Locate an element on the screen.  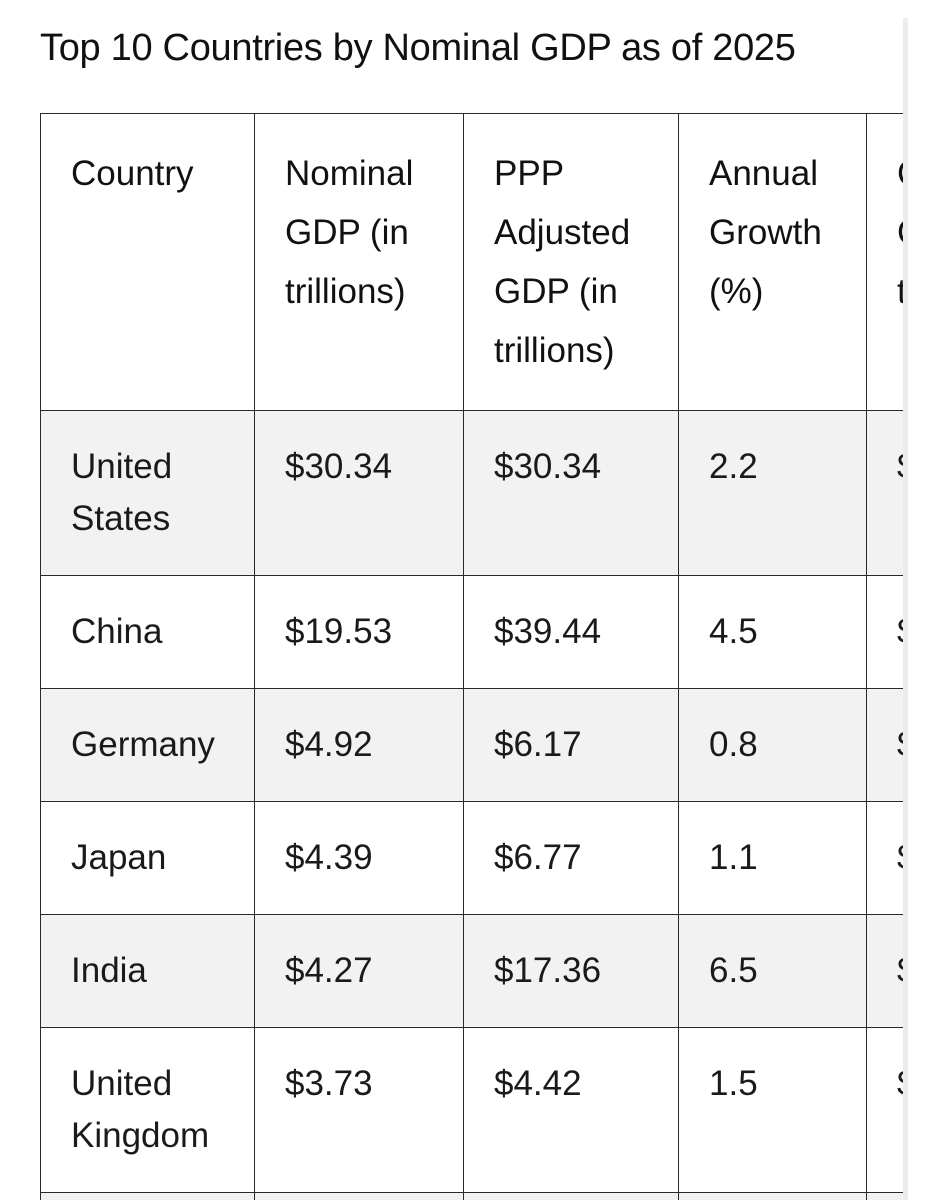
value-cell: 0.8 is located at coordinates (772, 745).